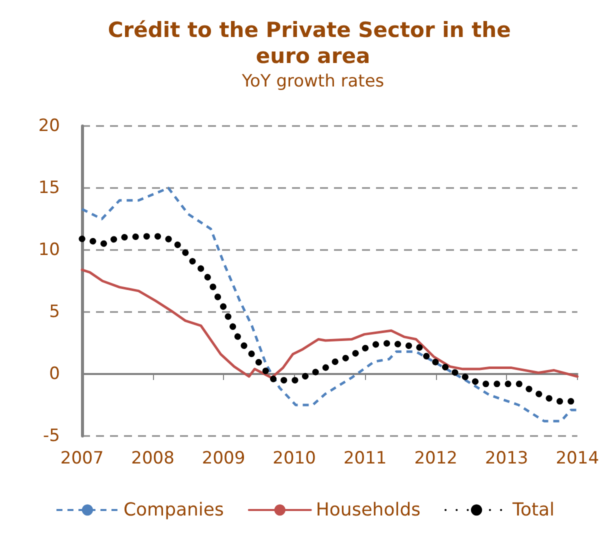 The width and height of the screenshot is (610, 540). I want to click on x-tick-label: 2008, so click(152, 458).